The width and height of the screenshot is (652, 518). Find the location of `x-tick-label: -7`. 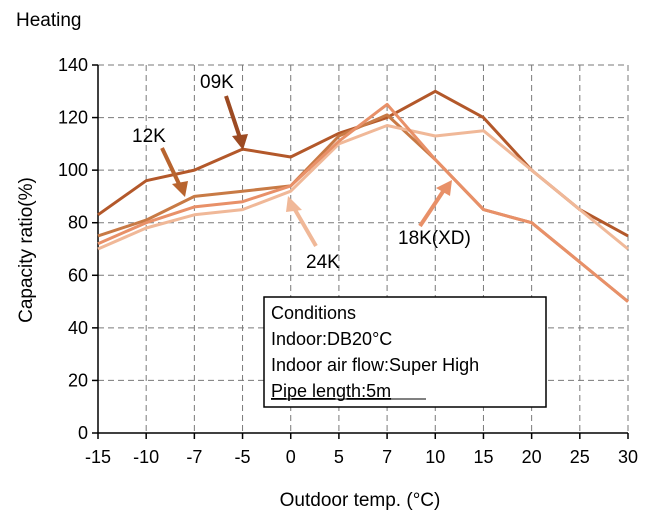

x-tick-label: -7 is located at coordinates (194, 457).